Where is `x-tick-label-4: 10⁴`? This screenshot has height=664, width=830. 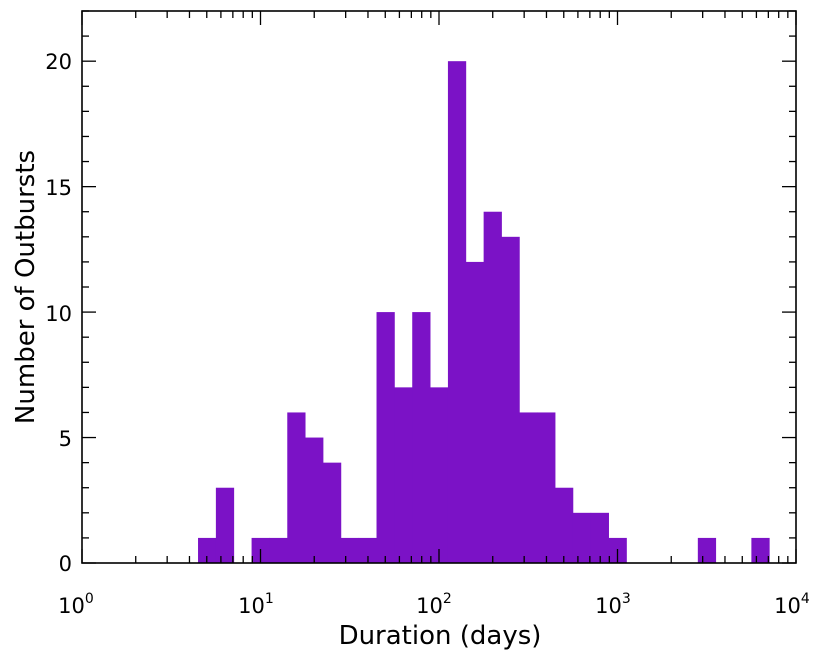 x-tick-label-4: 10⁴ is located at coordinates (792, 604).